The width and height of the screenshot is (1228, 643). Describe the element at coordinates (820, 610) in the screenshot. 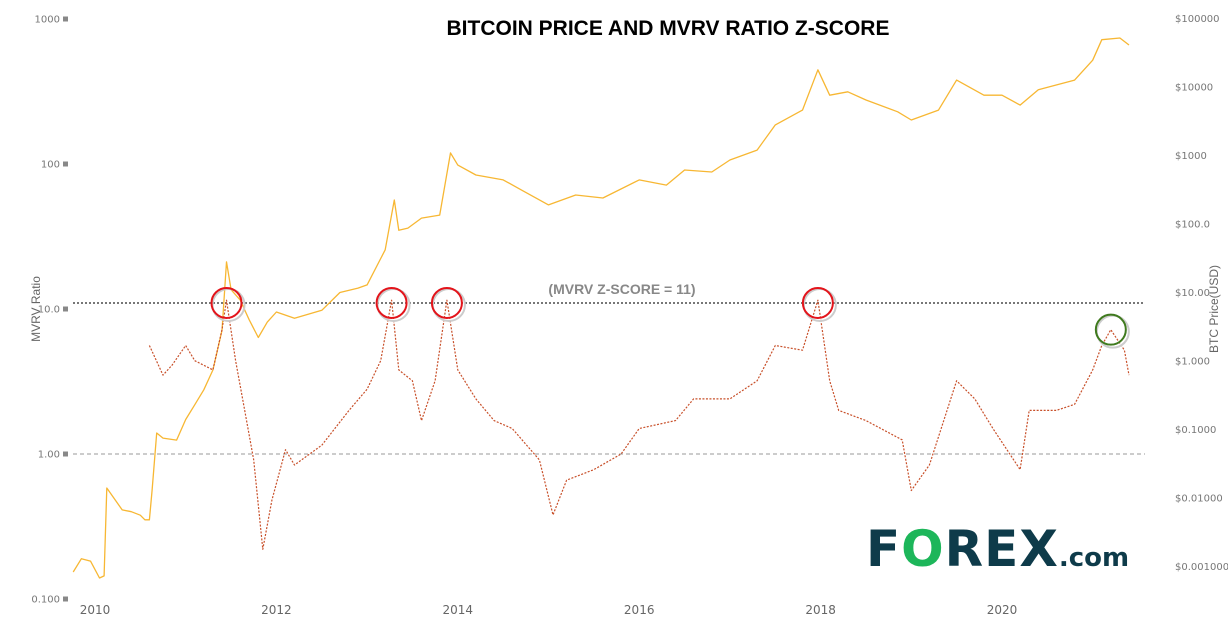

I see `x-tick-label: 2018` at that location.